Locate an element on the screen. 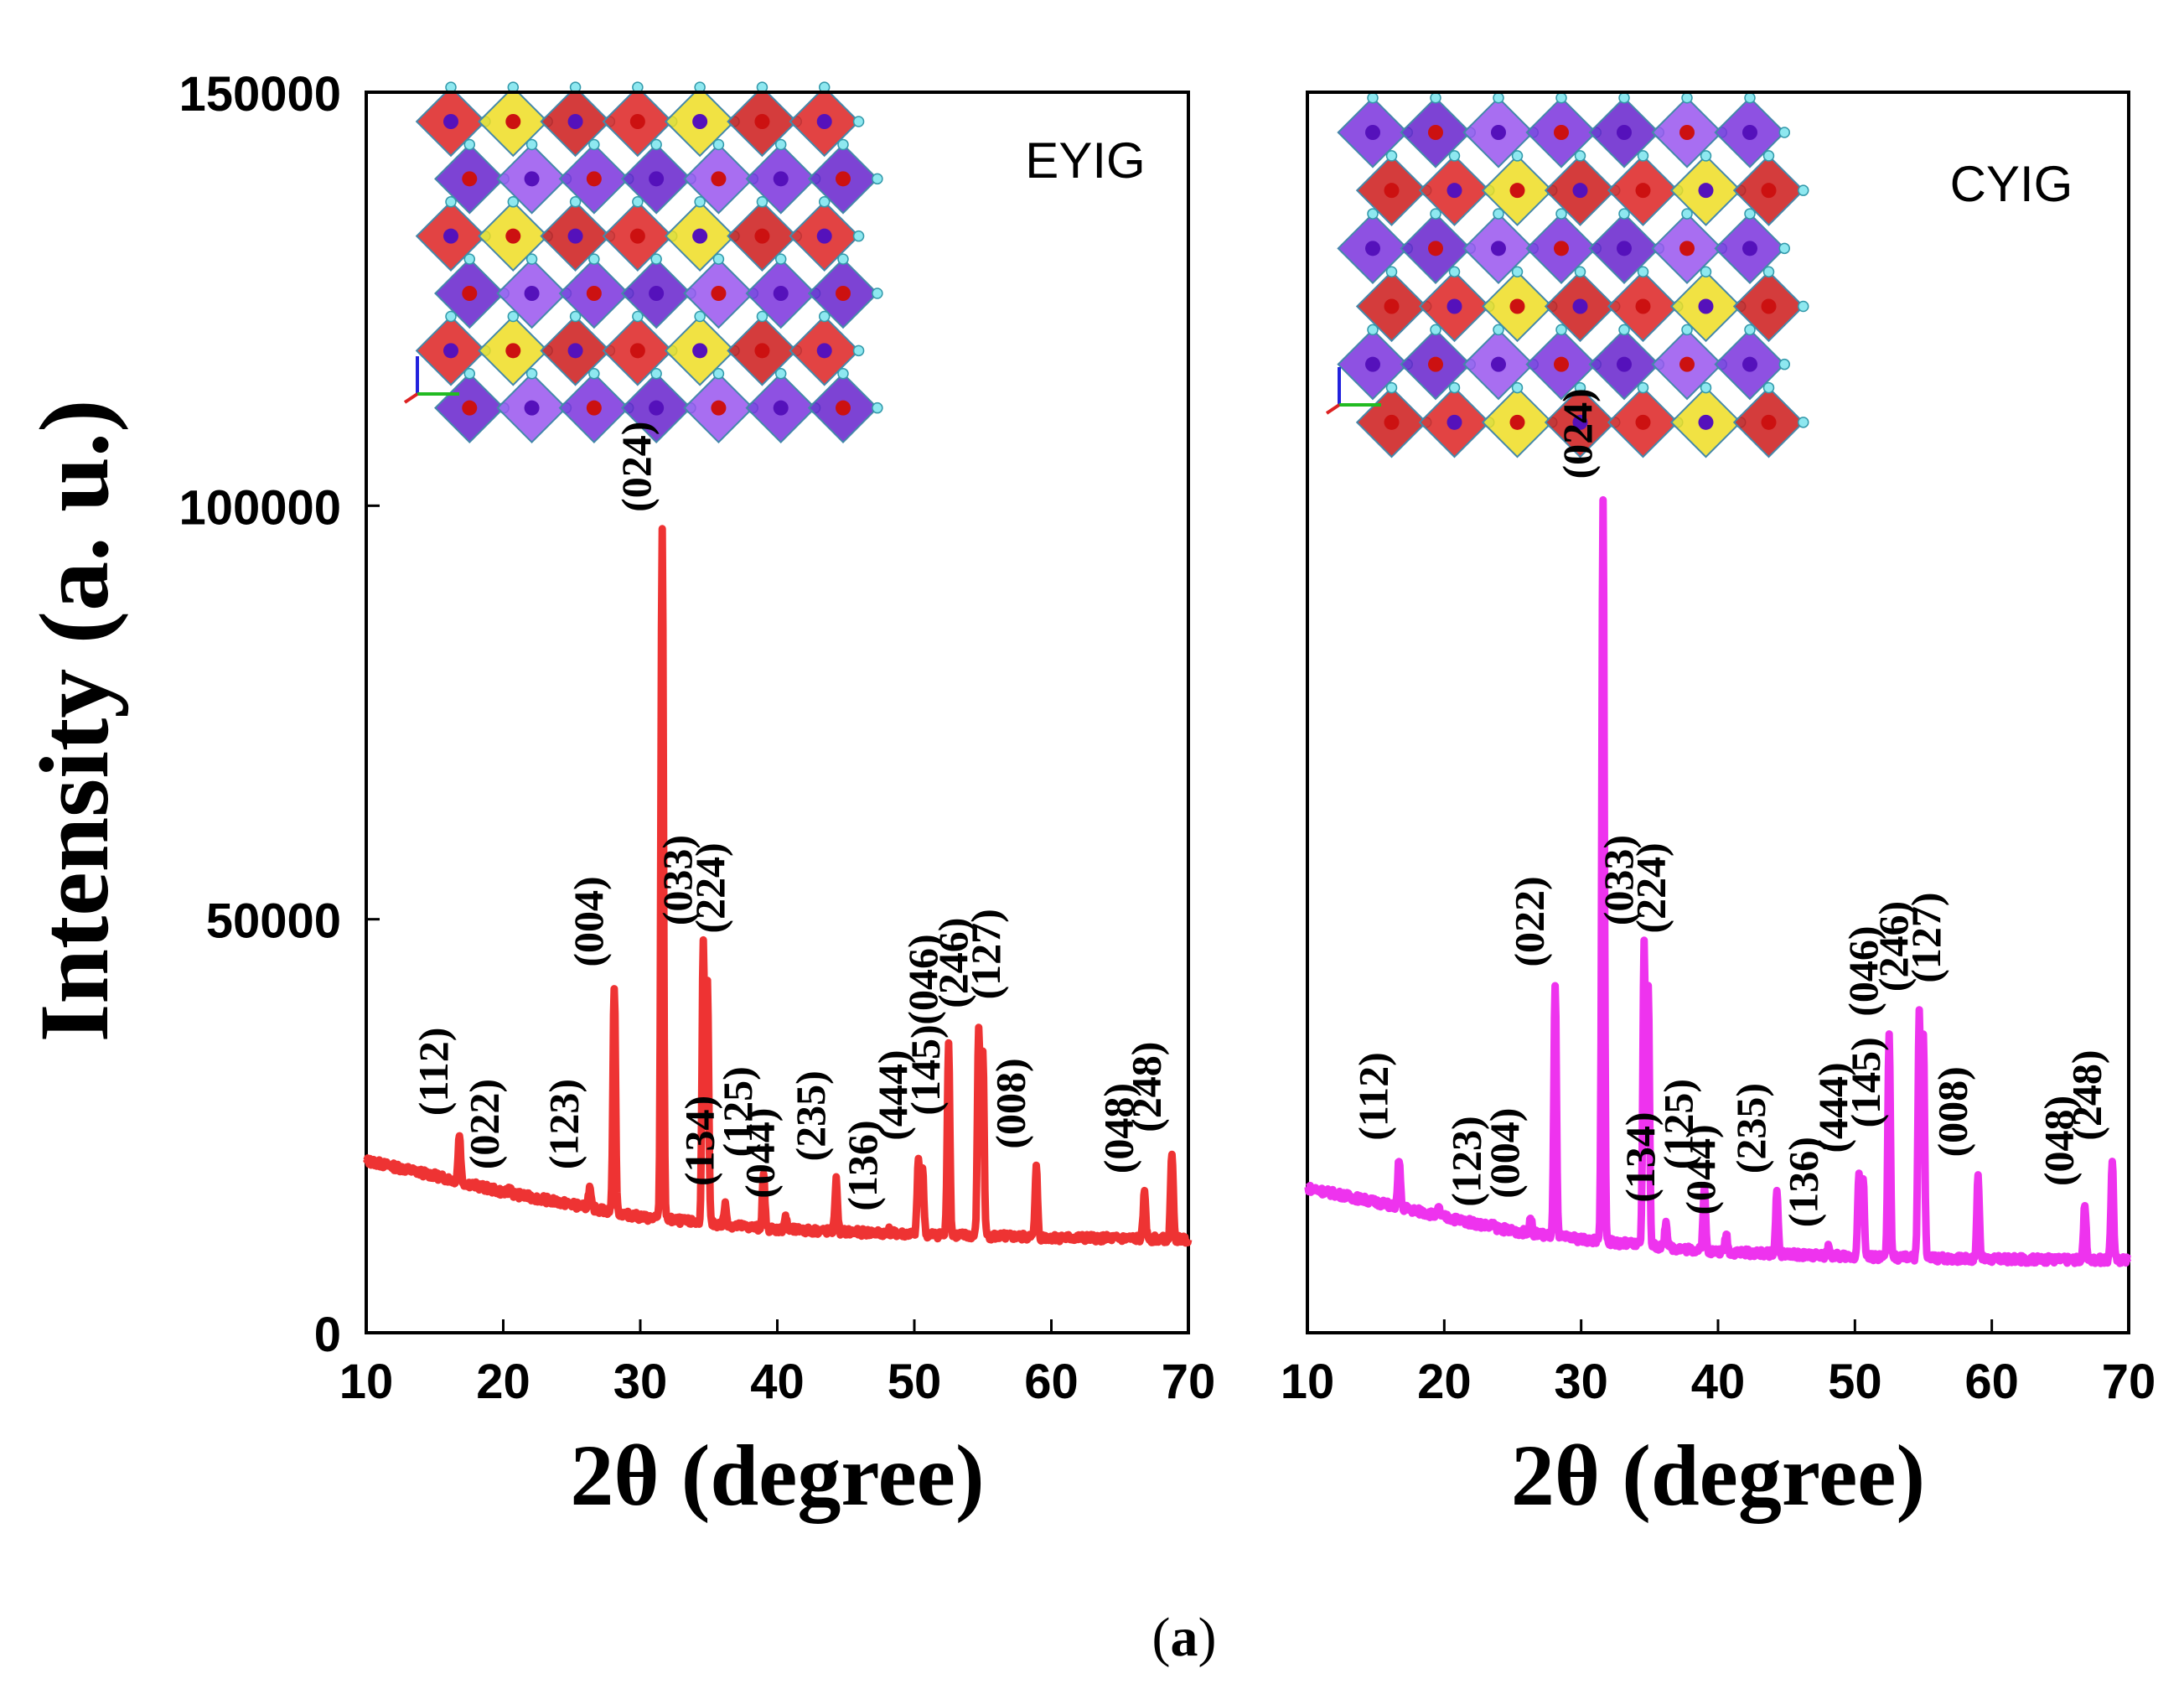 This screenshot has width=2184, height=1689. peak-hkl-label: (112) is located at coordinates (433, 1072).